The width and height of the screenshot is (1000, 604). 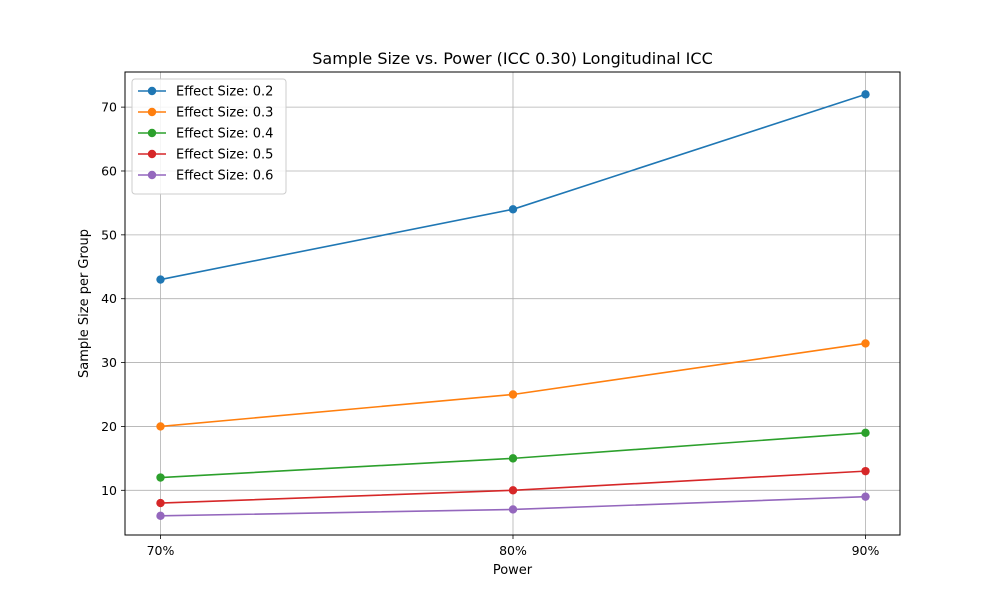 What do you see at coordinates (109, 170) in the screenshot?
I see `y-tick-label: 60` at bounding box center [109, 170].